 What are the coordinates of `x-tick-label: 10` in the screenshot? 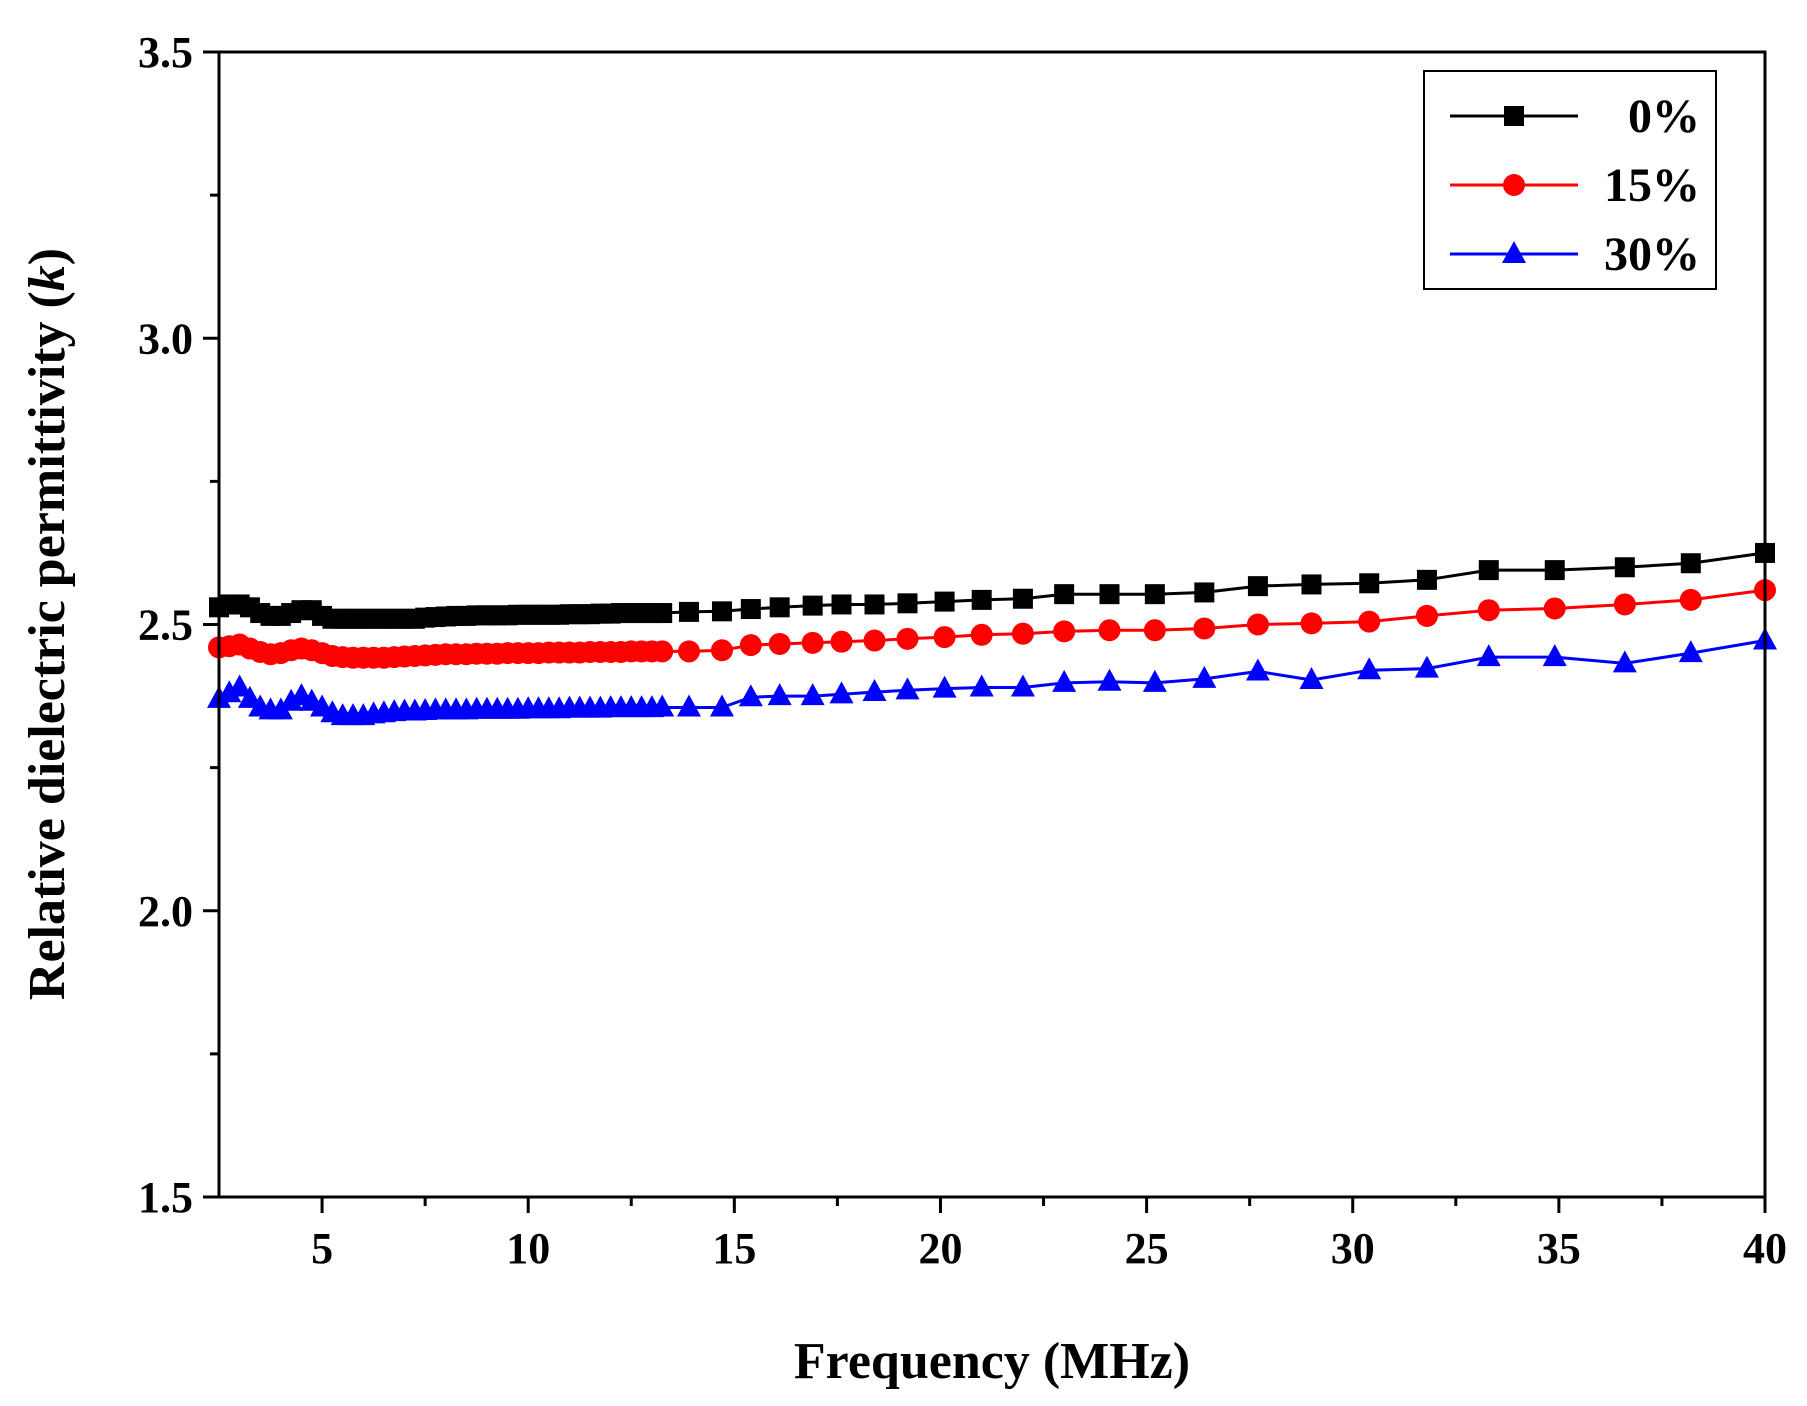 It's located at (528, 1248).